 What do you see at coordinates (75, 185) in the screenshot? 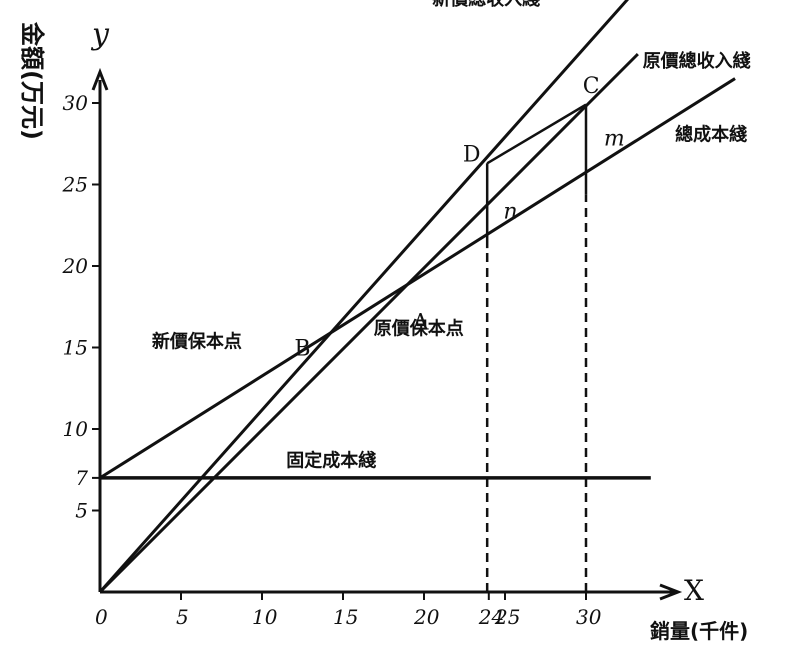
I see `y-tick-label: 25` at bounding box center [75, 185].